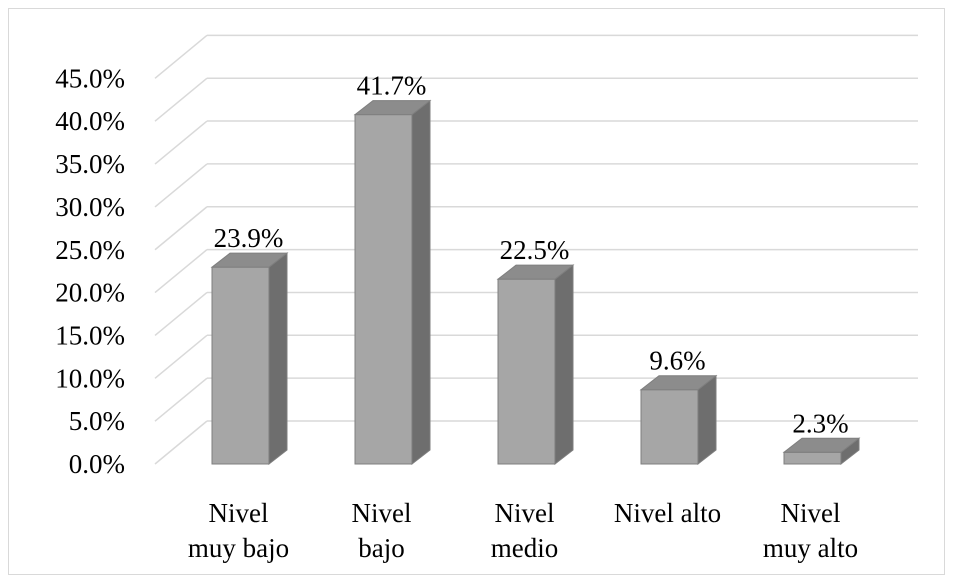 Image resolution: width=955 pixels, height=583 pixels. I want to click on y-tick-label: 25.0%, so click(90, 250).